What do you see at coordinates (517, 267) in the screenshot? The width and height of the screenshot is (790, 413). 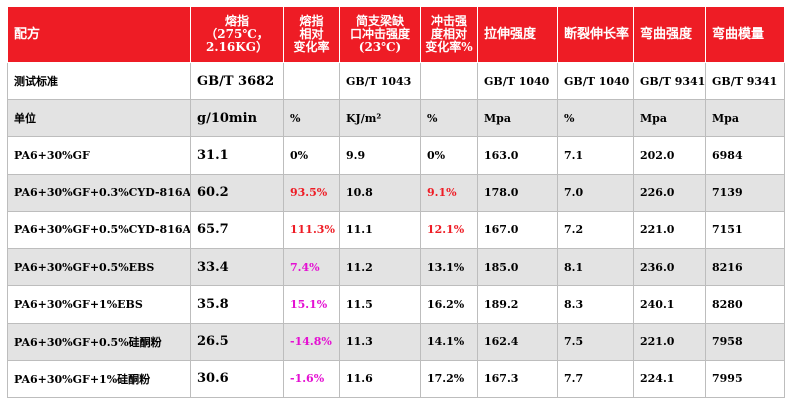 I see `cell-tensile: 185.0` at bounding box center [517, 267].